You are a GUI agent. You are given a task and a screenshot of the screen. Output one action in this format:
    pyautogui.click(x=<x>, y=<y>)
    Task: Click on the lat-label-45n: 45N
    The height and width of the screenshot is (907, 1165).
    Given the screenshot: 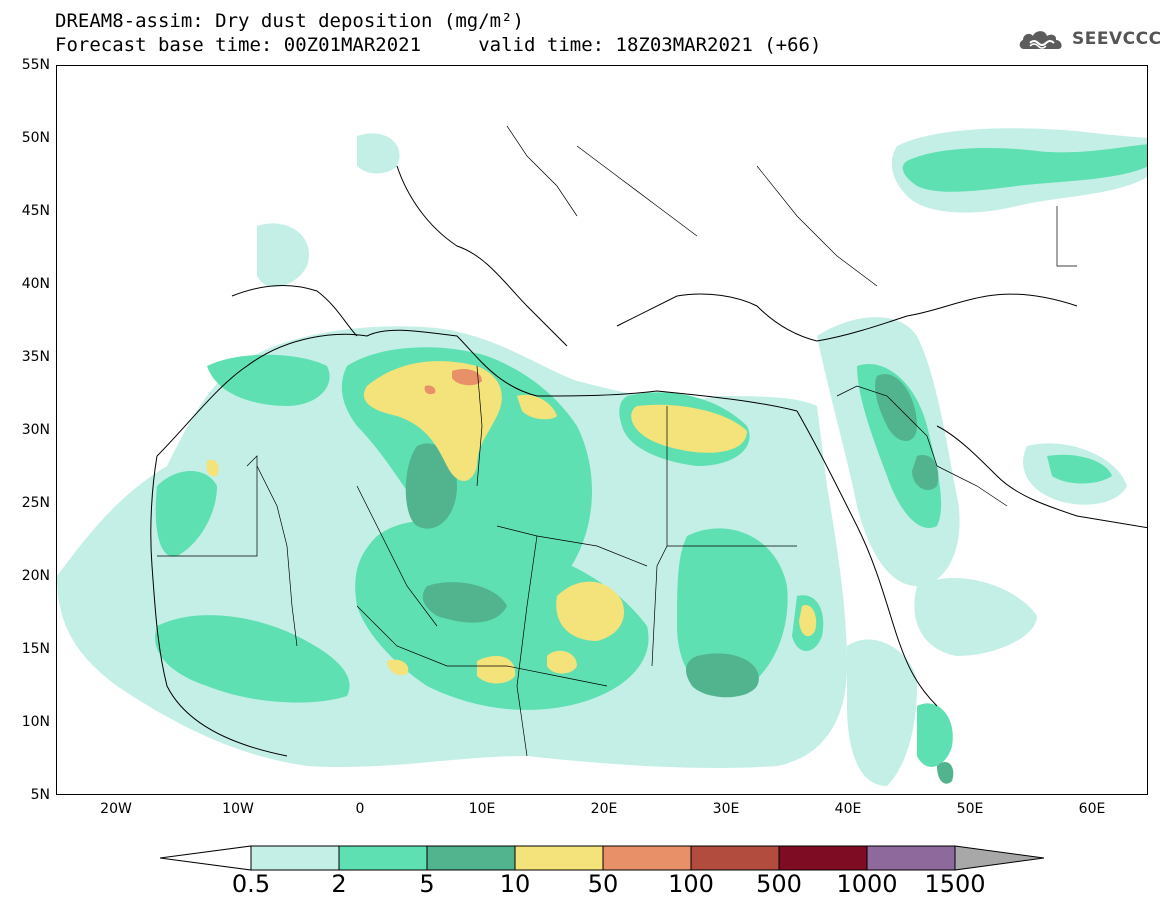 What is the action you would take?
    pyautogui.click(x=35, y=211)
    